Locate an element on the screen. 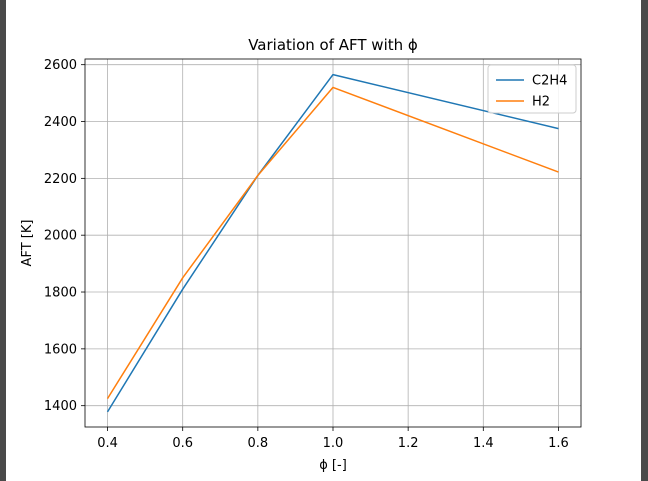 This screenshot has width=648, height=481. x-tick-label: 1.4 is located at coordinates (483, 443).